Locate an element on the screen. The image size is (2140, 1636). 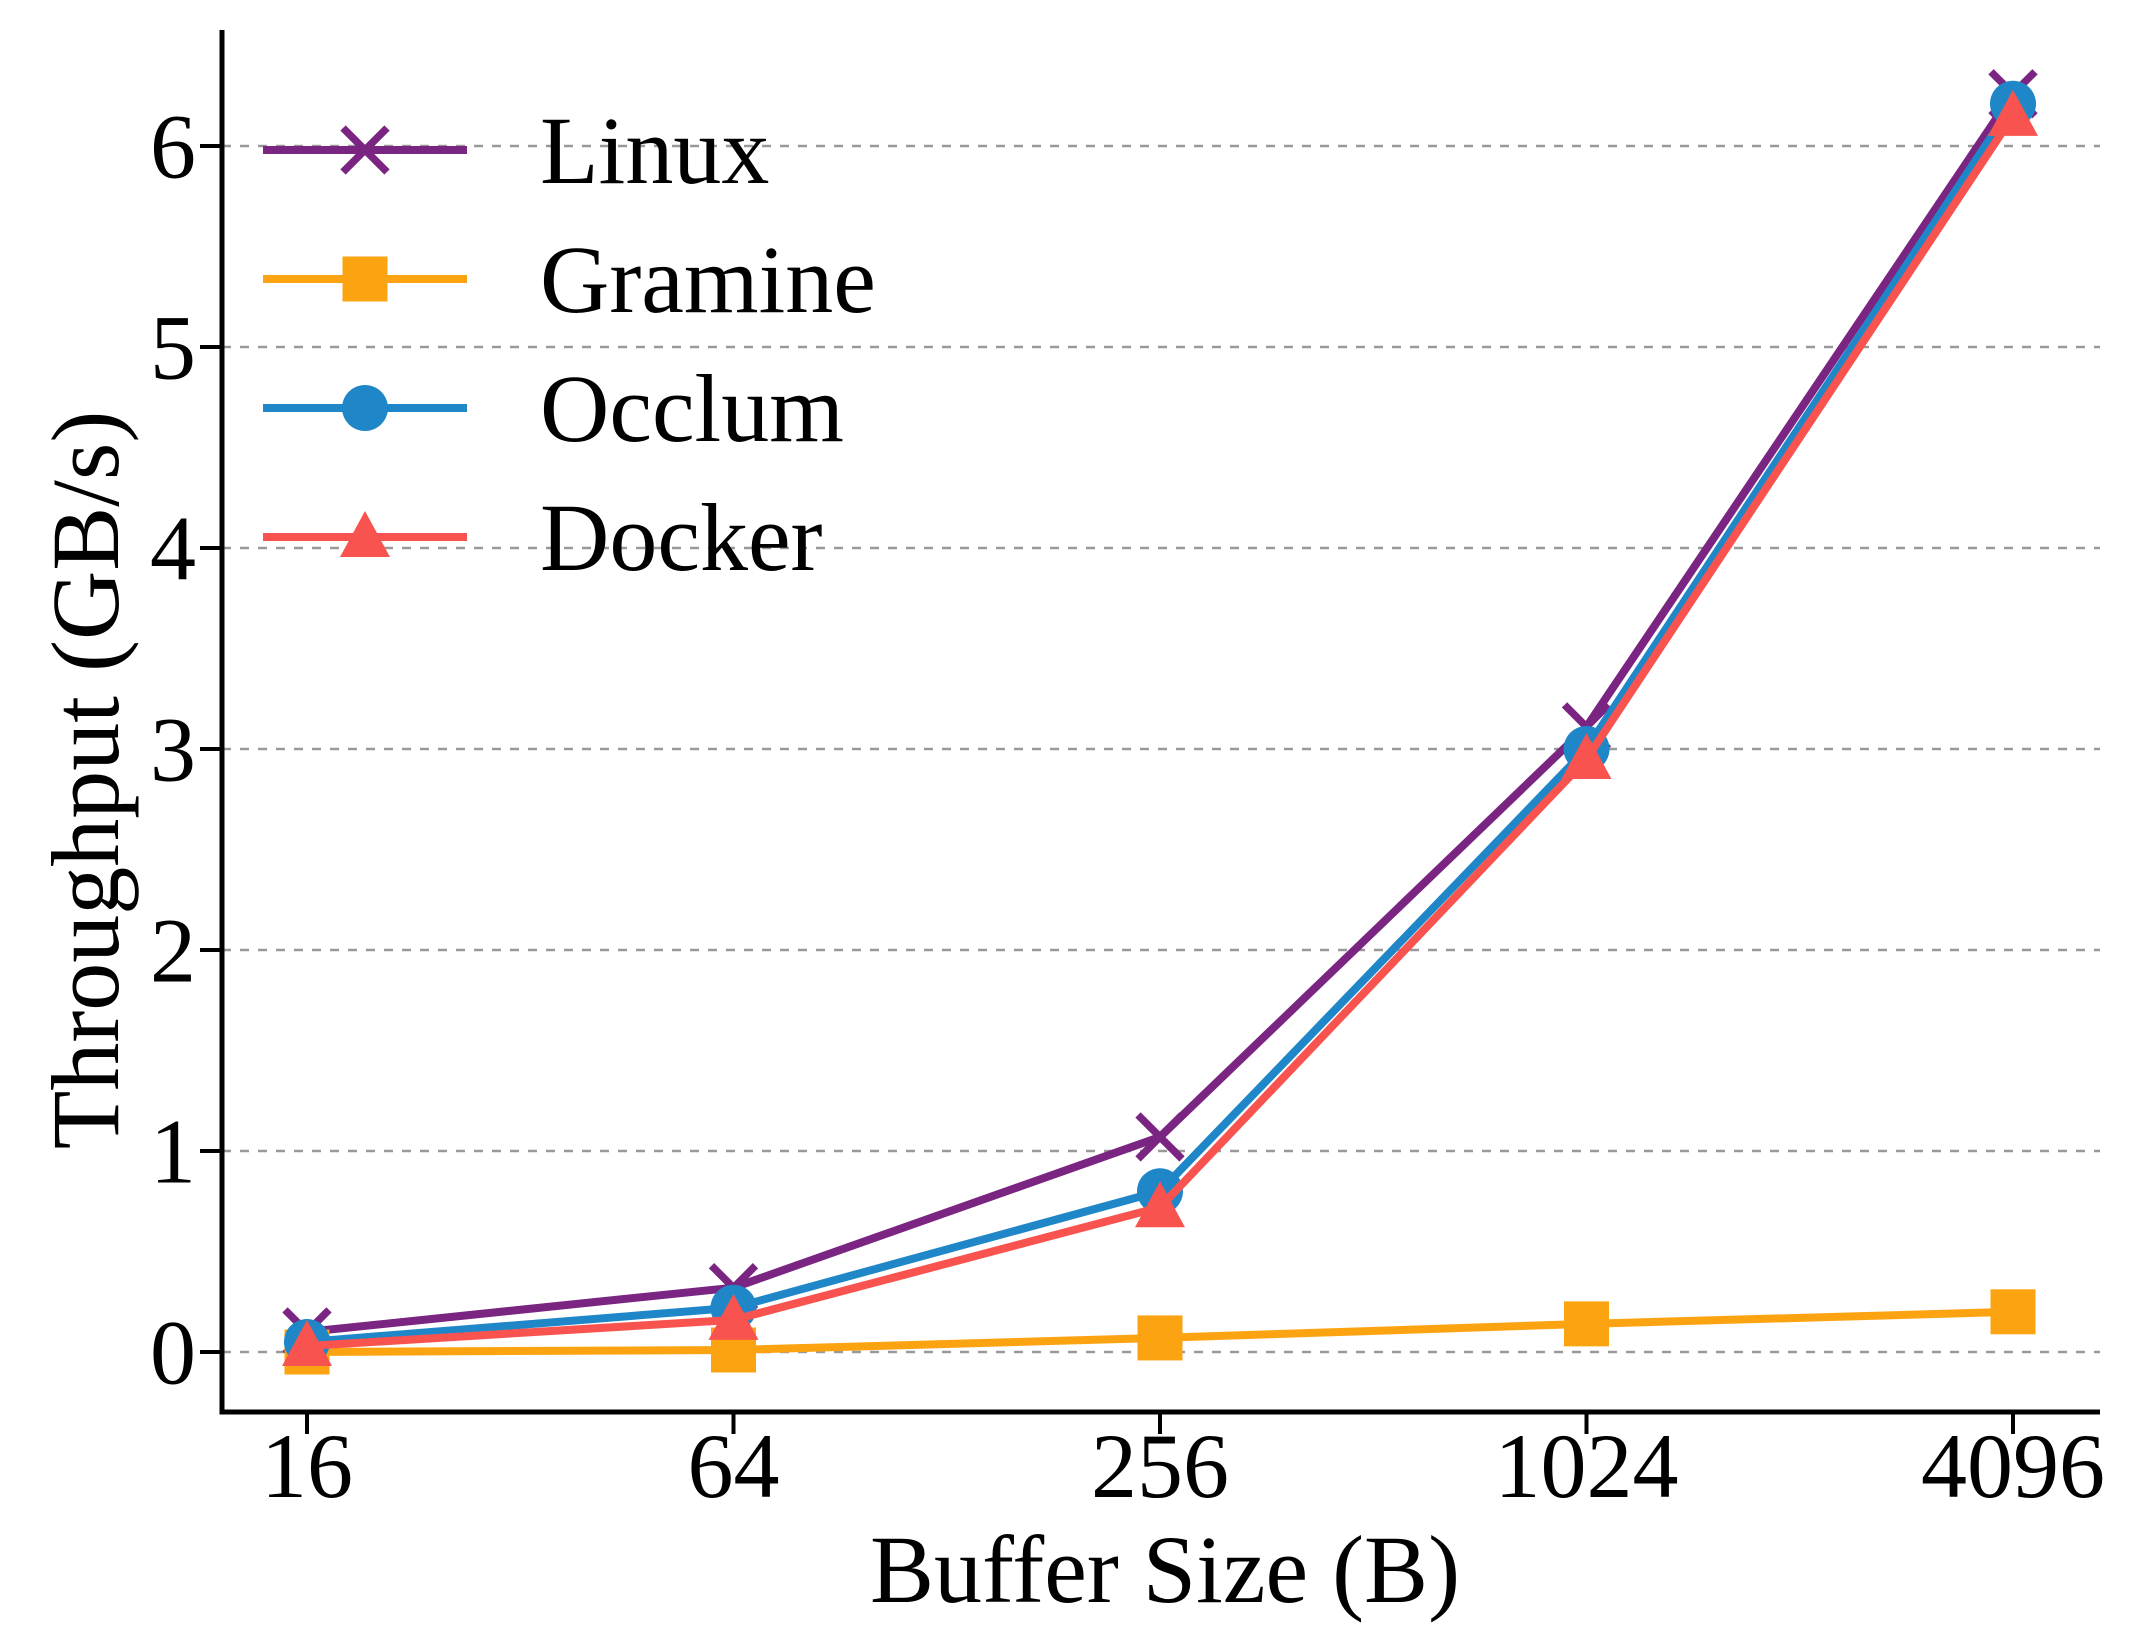
legend-item-gramine: Gramine is located at coordinates (569, 279).